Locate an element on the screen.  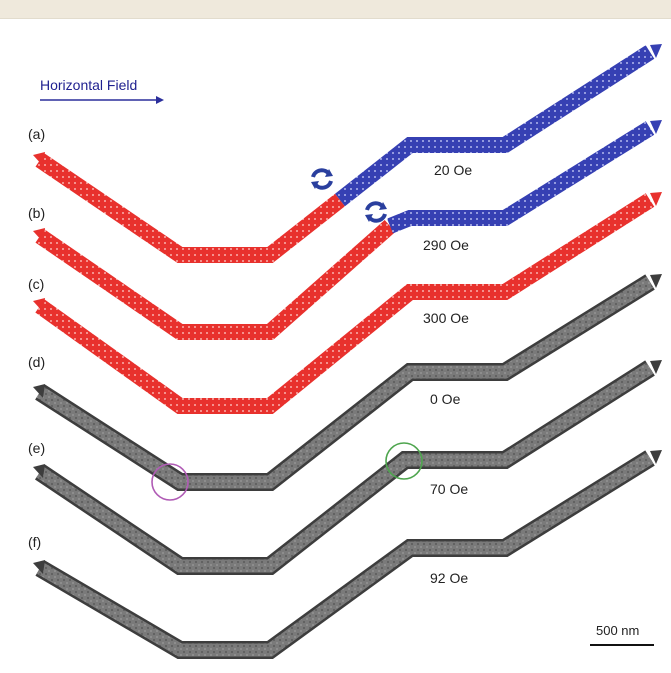
field-value-a: 20 Oe is located at coordinates (453, 170).